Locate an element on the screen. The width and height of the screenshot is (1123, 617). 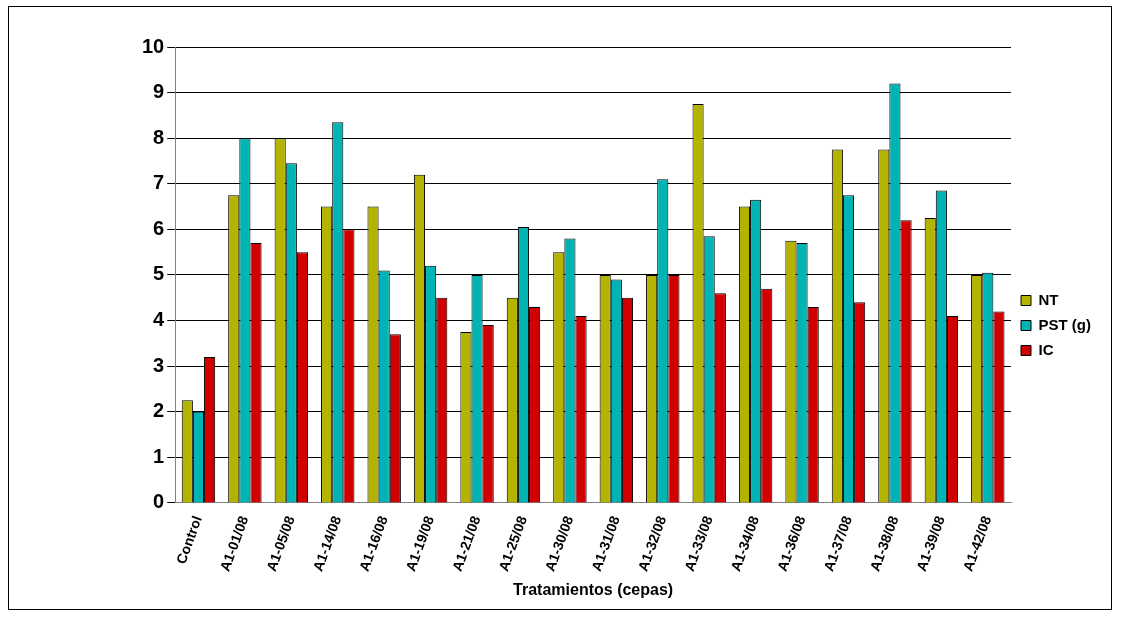
y-tick-label: 9 is located at coordinates (159, 91).